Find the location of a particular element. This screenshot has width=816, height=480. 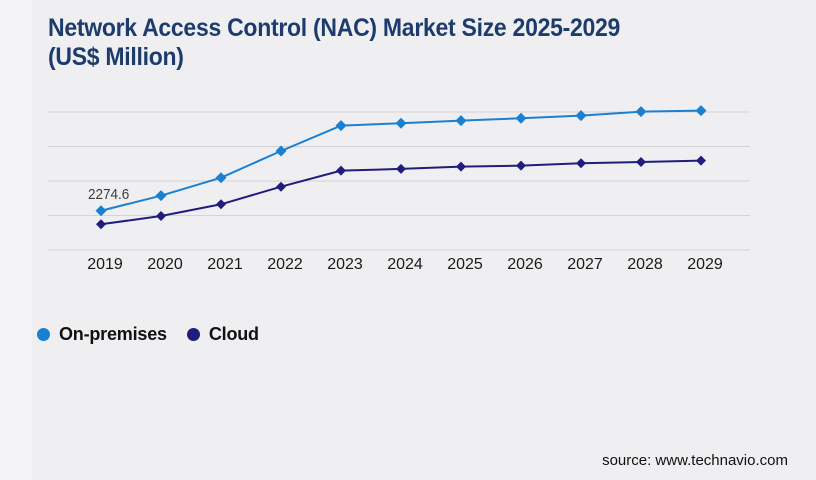

x-tick-label-2024: 2024 is located at coordinates (405, 264).